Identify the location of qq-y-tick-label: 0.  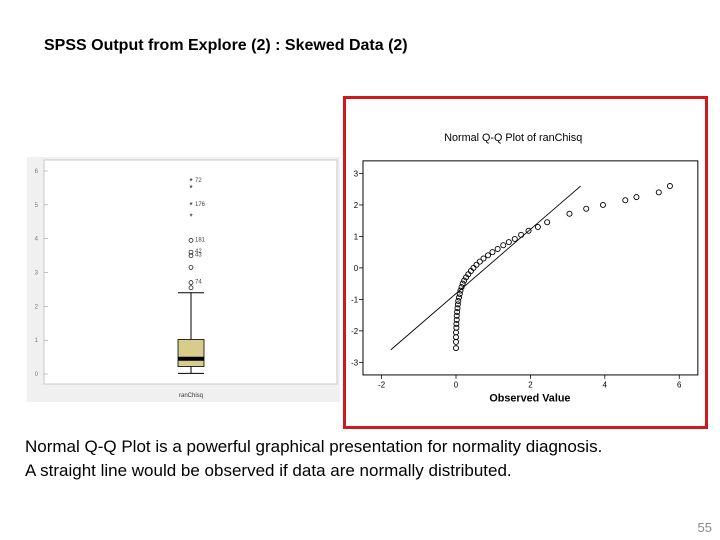
(356, 268).